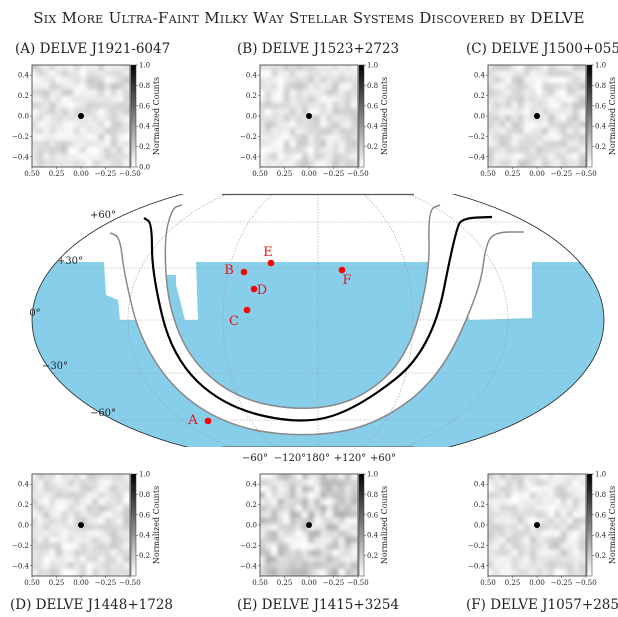  Describe the element at coordinates (187, 291) in the screenshot. I see `footprint-gap` at that location.